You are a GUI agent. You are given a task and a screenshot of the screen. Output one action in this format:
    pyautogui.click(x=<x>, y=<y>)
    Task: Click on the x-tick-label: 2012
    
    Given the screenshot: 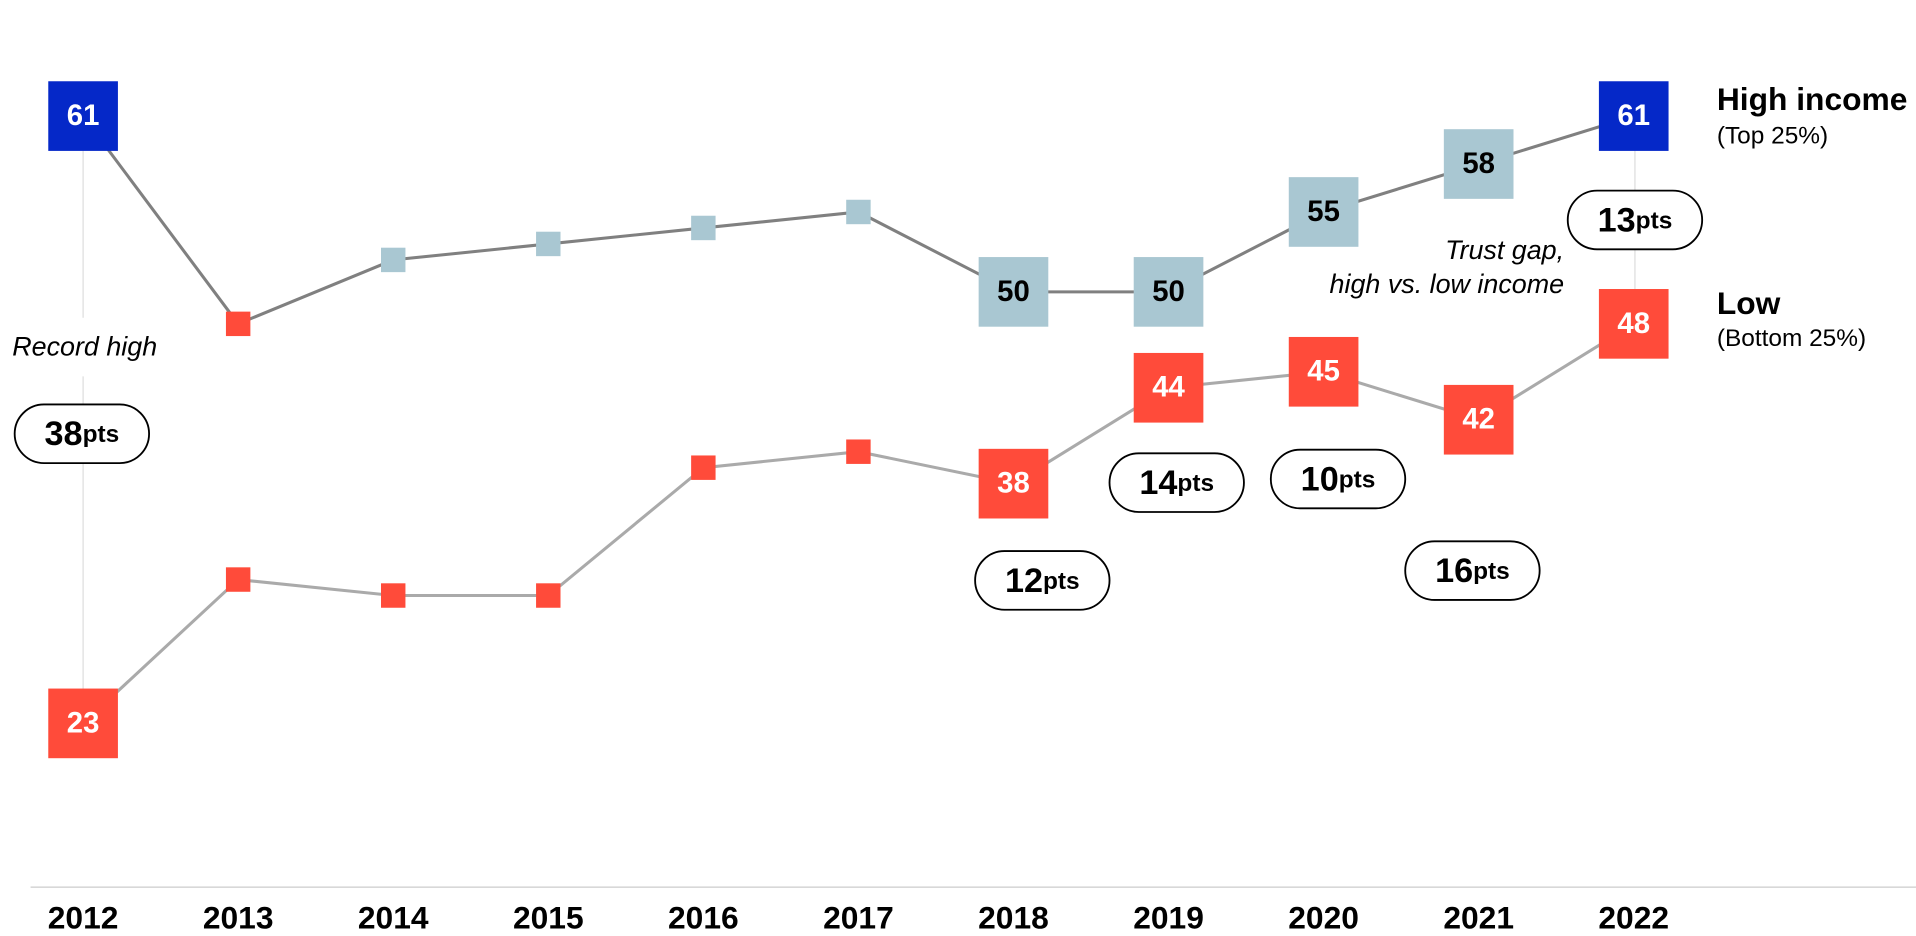 What is the action you would take?
    pyautogui.click(x=83, y=918)
    